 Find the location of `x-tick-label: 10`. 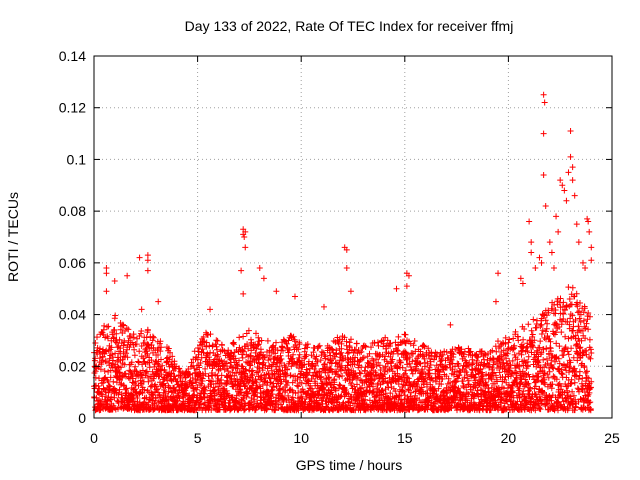

x-tick-label: 10 is located at coordinates (301, 438).